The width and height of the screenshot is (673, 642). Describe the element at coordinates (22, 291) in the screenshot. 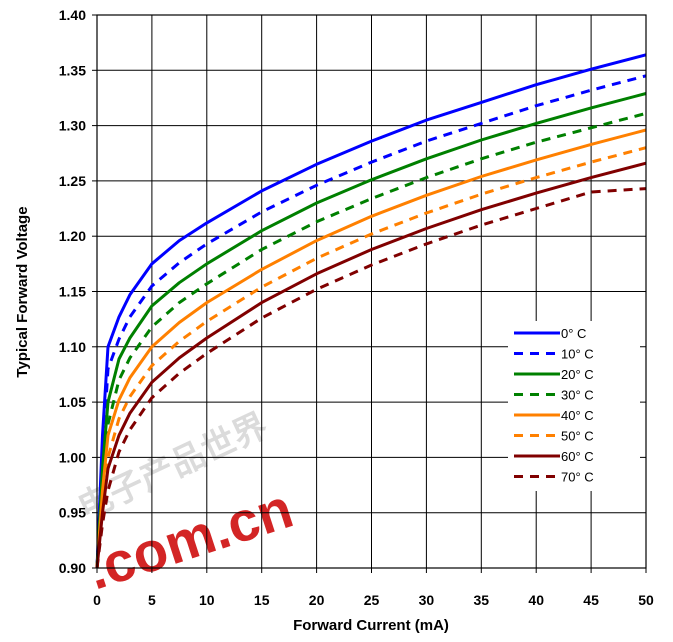

I see `y-axis-title: Typical Forward Voltage` at that location.